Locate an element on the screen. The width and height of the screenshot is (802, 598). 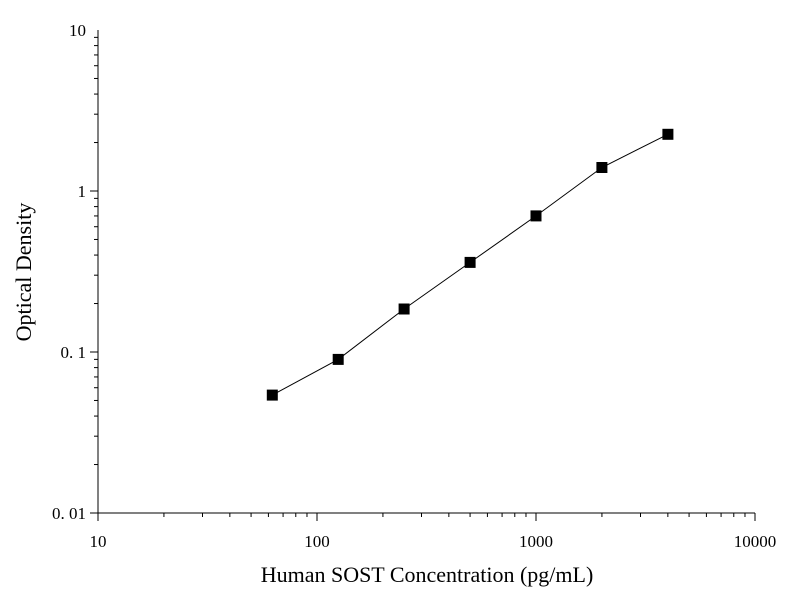
y-tick-label: 10 is located at coordinates (77, 30).